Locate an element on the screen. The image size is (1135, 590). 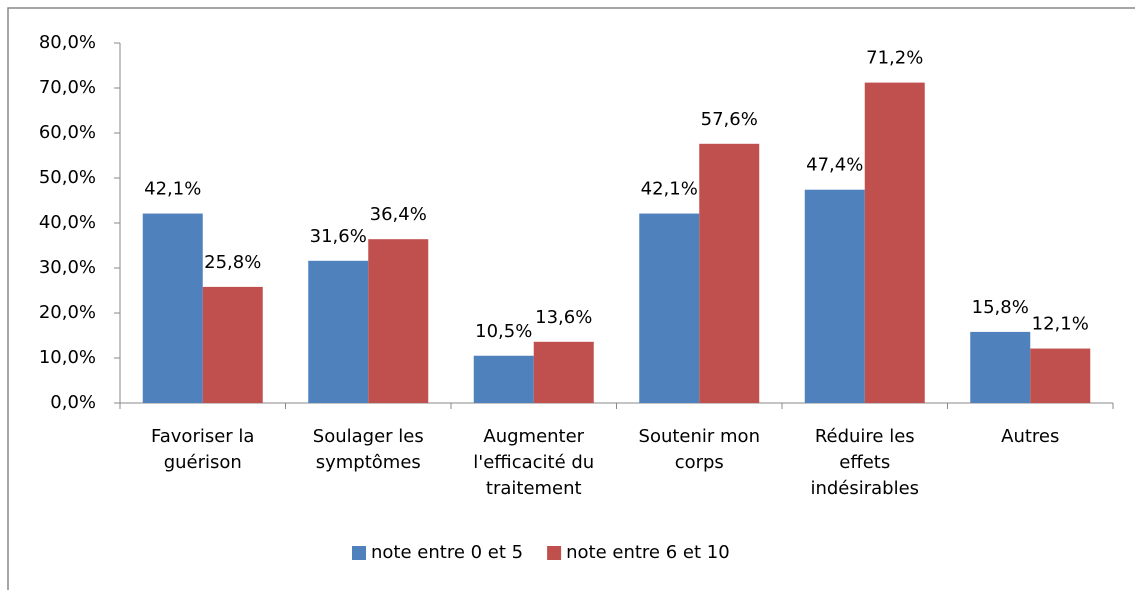
data-label: 71,2% is located at coordinates (894, 58).